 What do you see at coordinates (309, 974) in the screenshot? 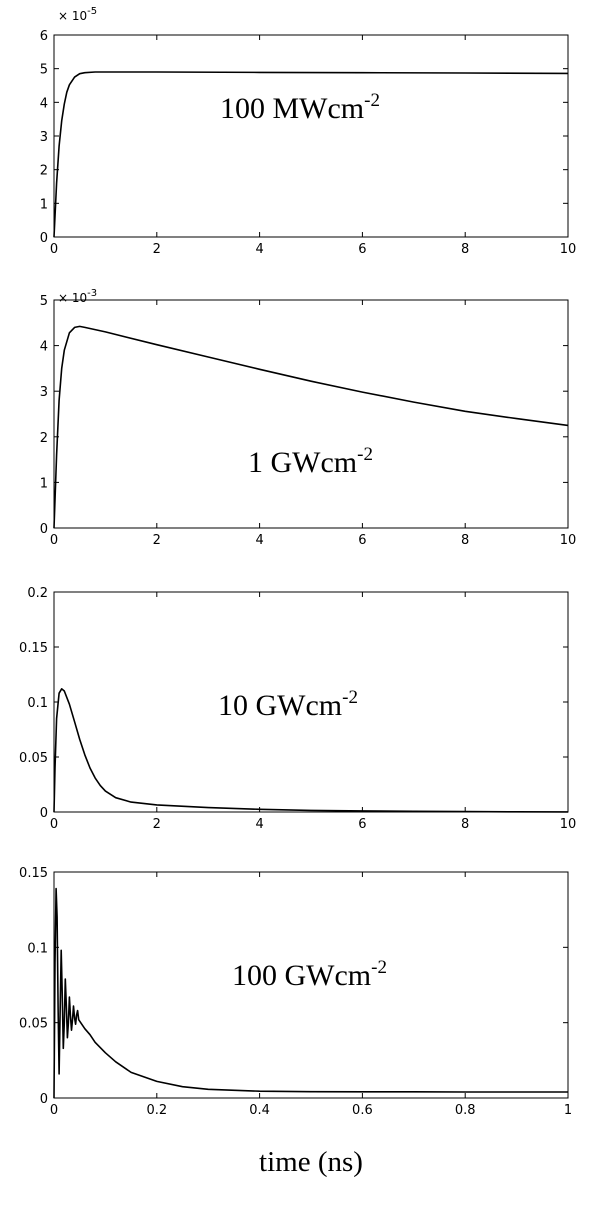
I see `intensity-annotation: 100 GWcm-2` at bounding box center [309, 974].